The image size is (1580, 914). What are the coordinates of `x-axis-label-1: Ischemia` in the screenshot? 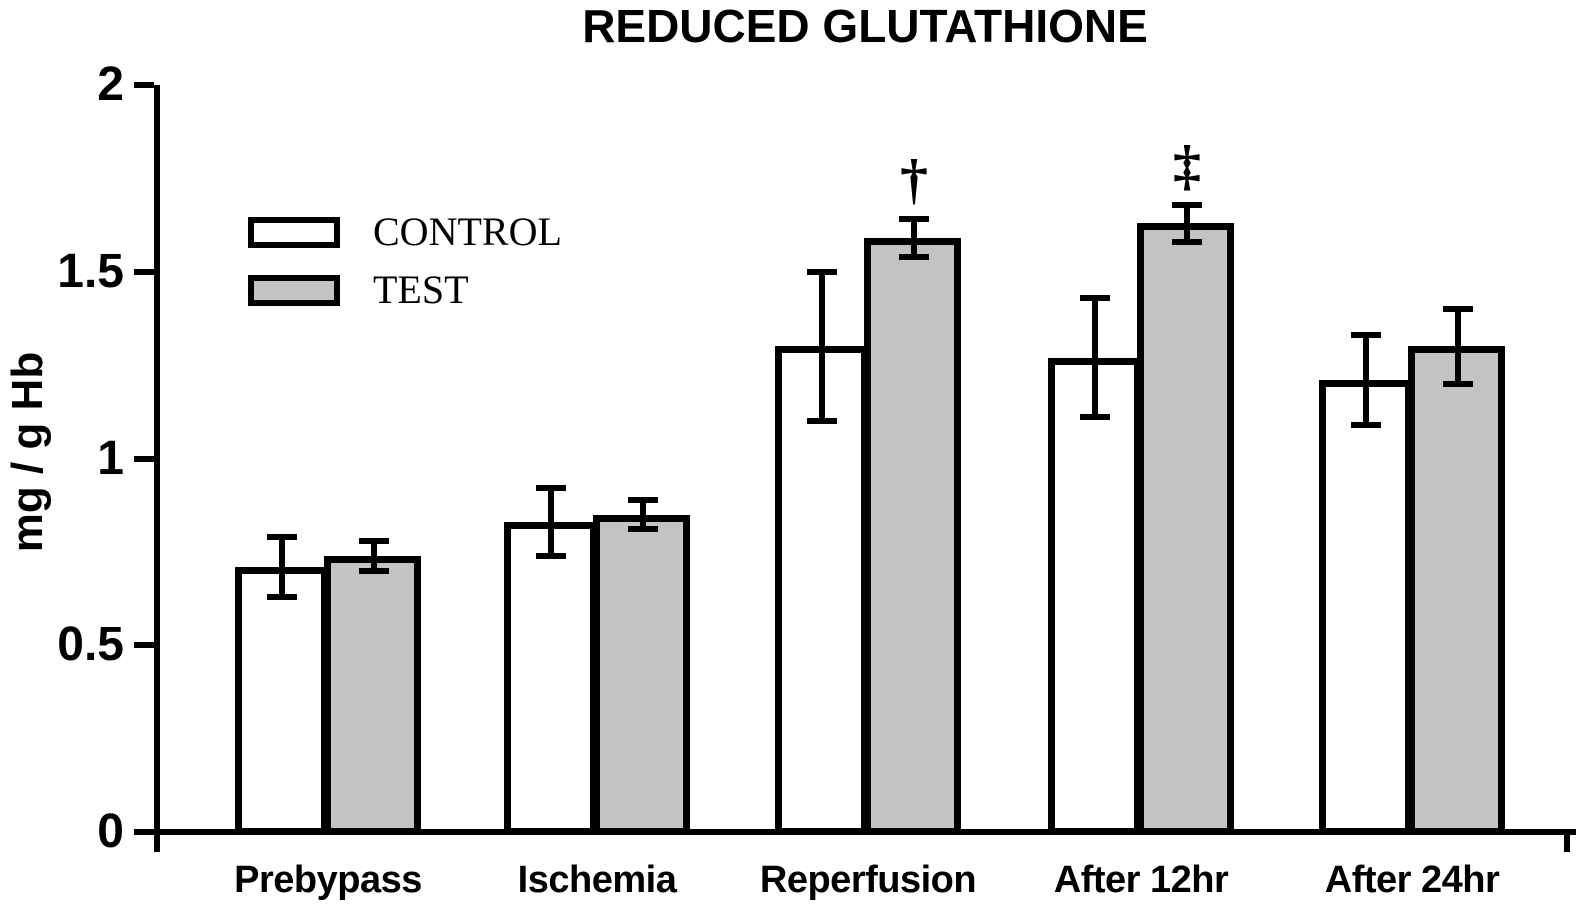 It's located at (597, 880).